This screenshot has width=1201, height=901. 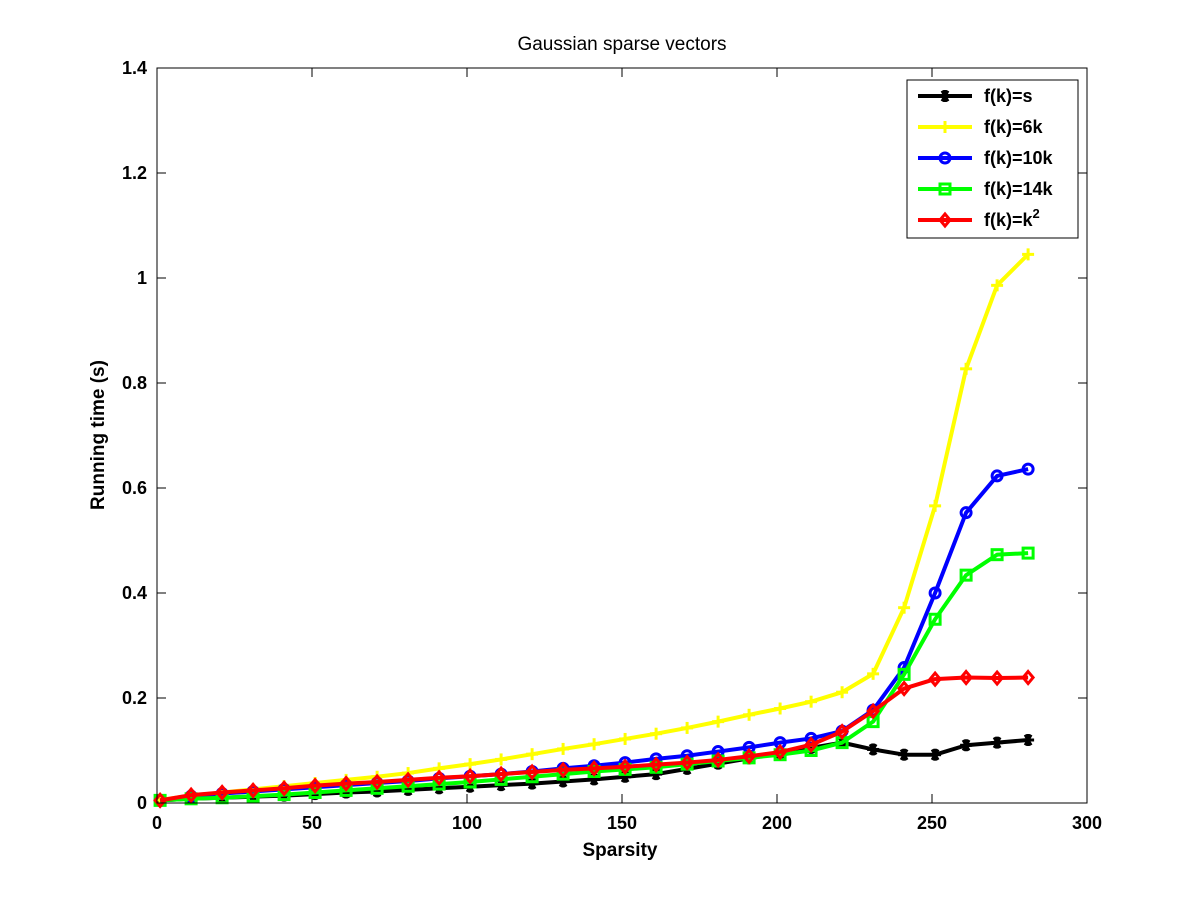 I want to click on legend-label: f(k)=10k, so click(x=1019, y=158).